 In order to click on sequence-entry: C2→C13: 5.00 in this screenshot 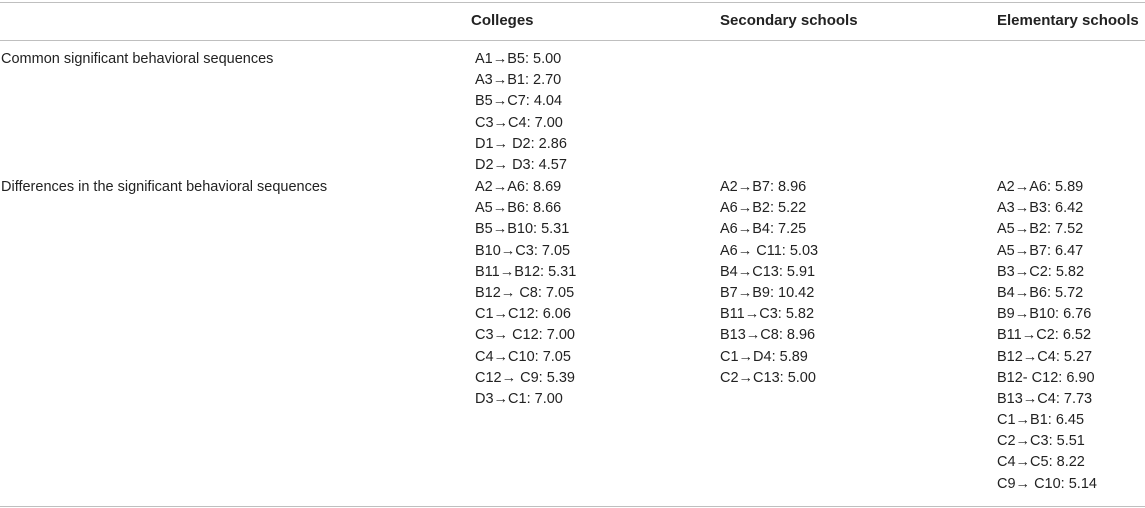, I will do `click(768, 377)`.